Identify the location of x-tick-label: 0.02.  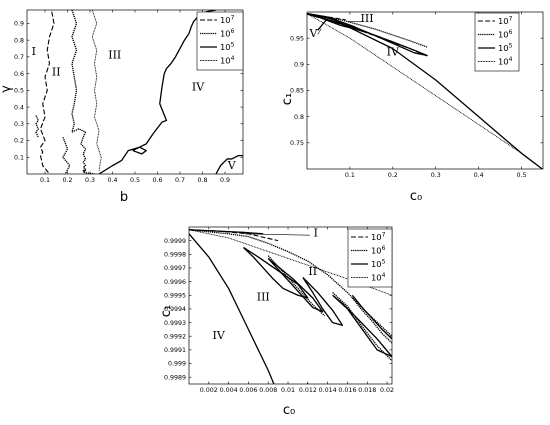
(387, 390).